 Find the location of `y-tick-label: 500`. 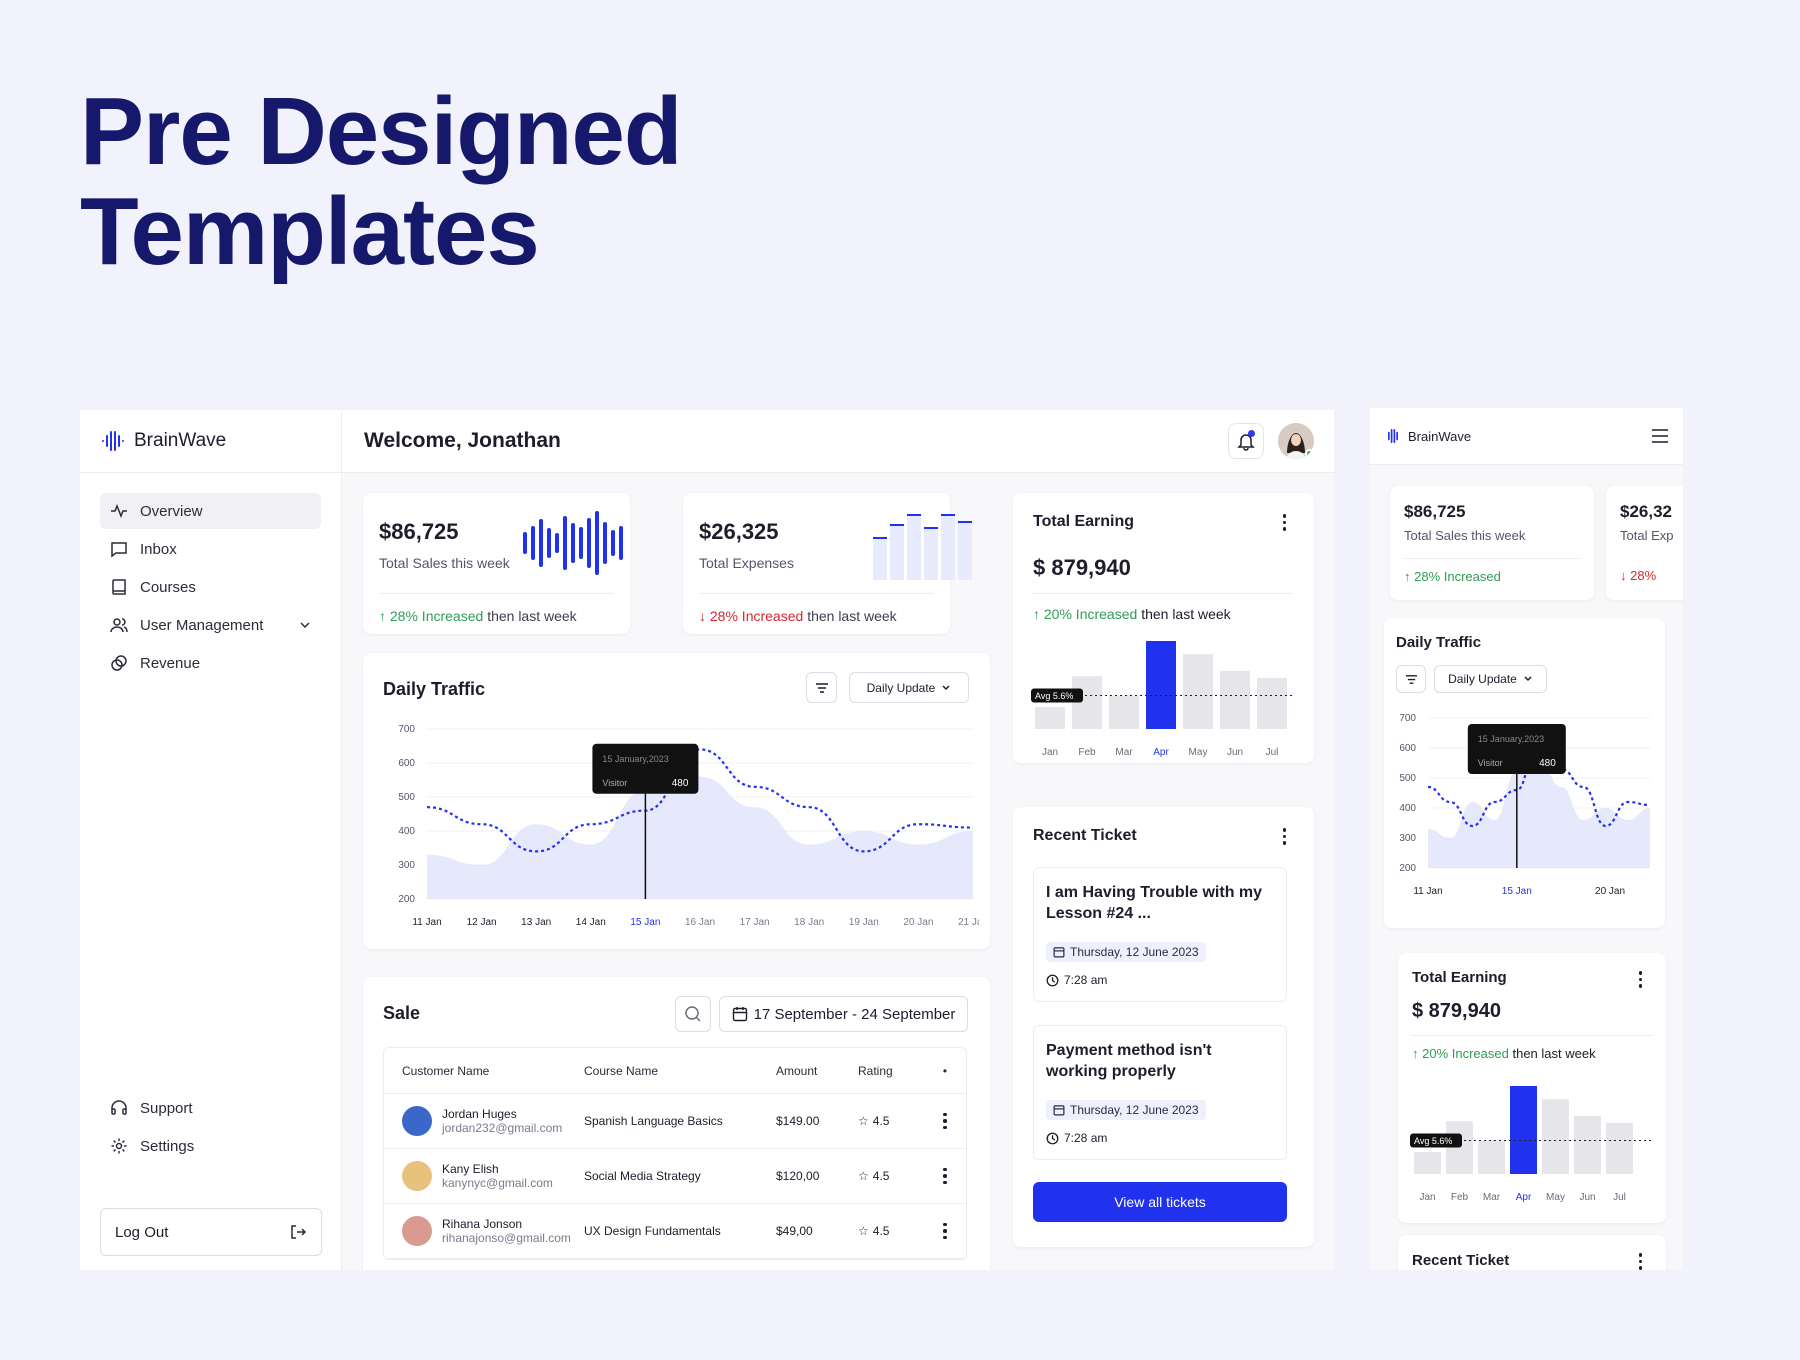

y-tick-label: 500 is located at coordinates (1407, 778).